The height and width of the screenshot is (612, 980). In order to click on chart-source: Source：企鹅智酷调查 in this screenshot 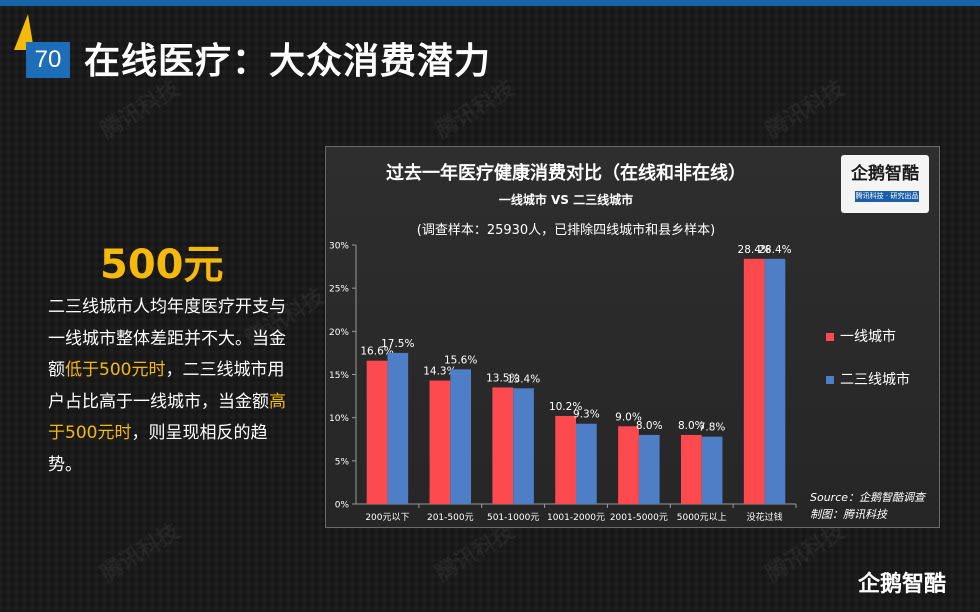, I will do `click(868, 497)`.